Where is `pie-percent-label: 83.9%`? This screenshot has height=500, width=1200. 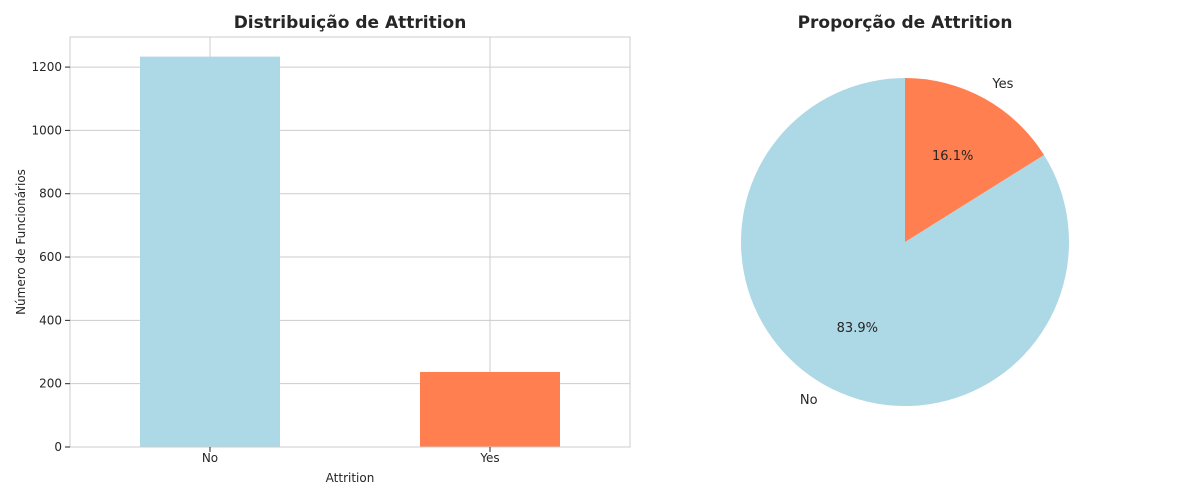 pie-percent-label: 83.9% is located at coordinates (857, 328).